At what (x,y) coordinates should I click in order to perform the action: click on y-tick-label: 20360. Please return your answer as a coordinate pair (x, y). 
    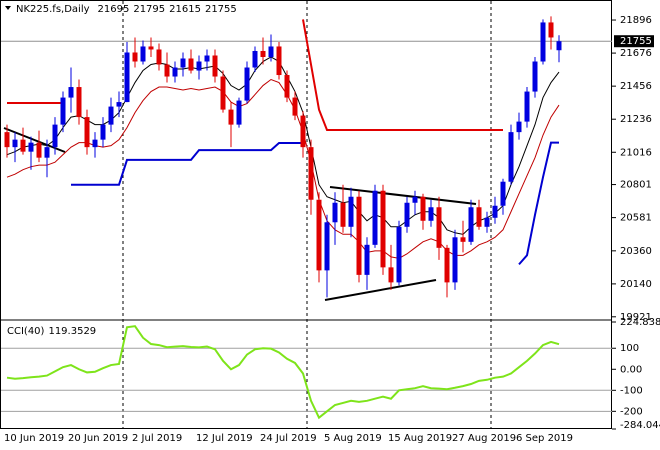
    Looking at the image, I should click on (636, 251).